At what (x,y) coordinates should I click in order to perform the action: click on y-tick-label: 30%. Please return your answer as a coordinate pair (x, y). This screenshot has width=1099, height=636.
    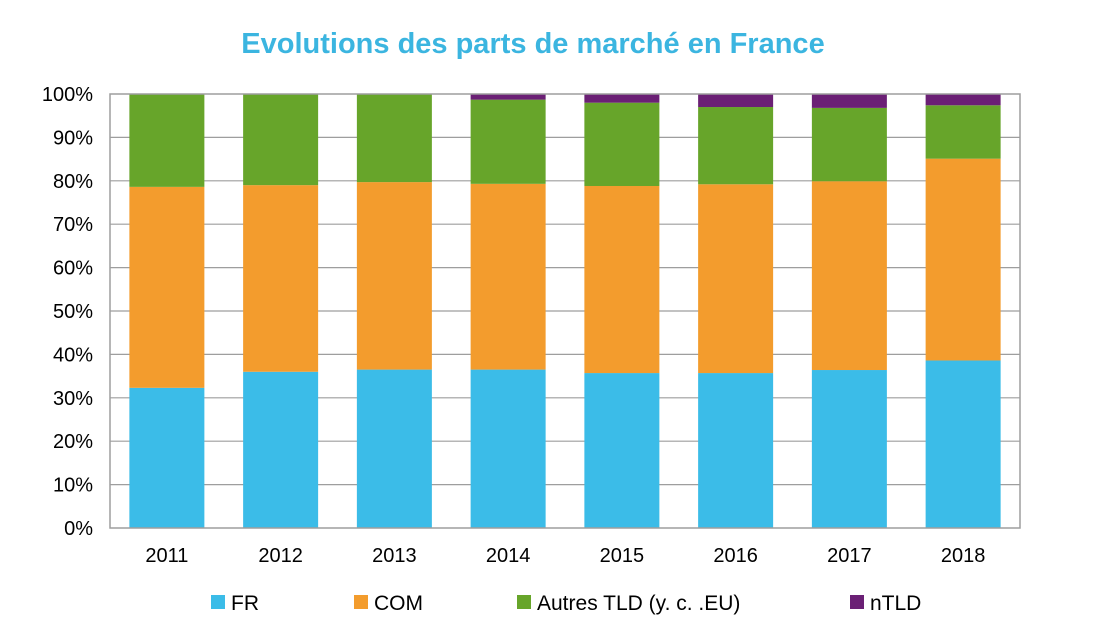
    Looking at the image, I should click on (73, 399).